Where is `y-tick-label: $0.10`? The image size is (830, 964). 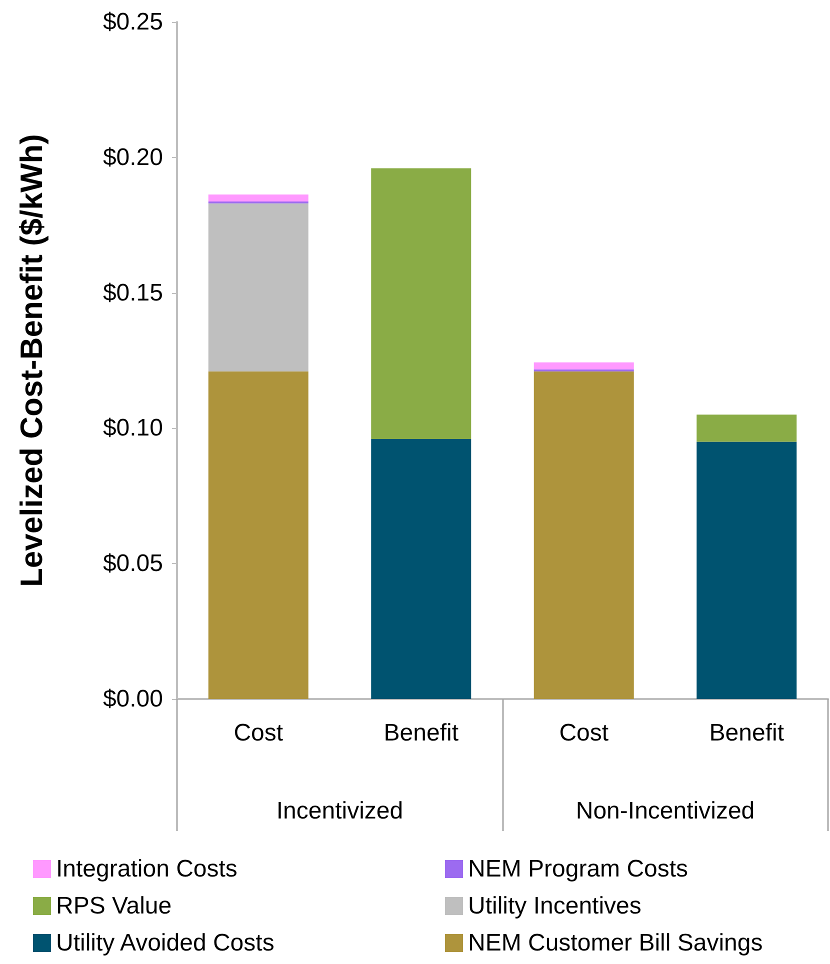
y-tick-label: $0.10 is located at coordinates (132, 428).